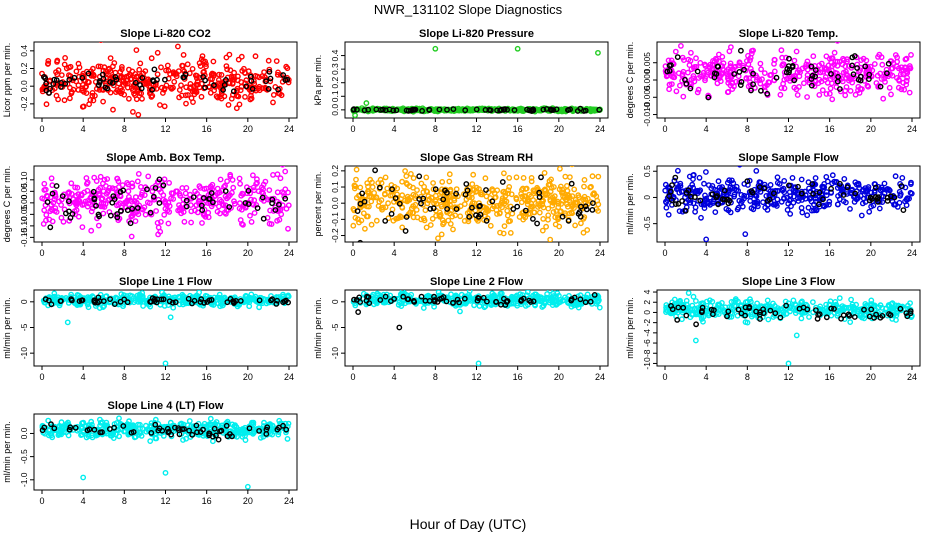  I want to click on outlier-point, so click(355, 115).